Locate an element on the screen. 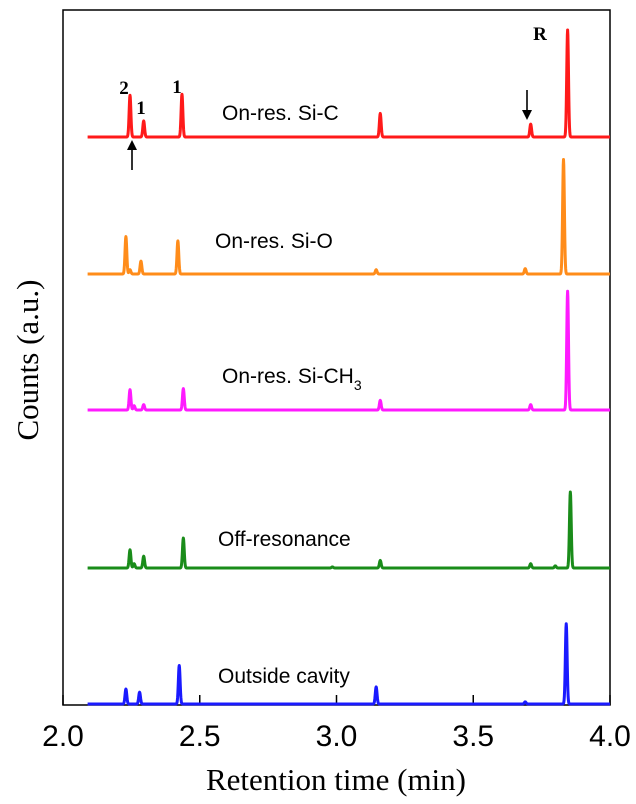 The image size is (636, 804). series-label-3: Off-resonance is located at coordinates (284, 539).